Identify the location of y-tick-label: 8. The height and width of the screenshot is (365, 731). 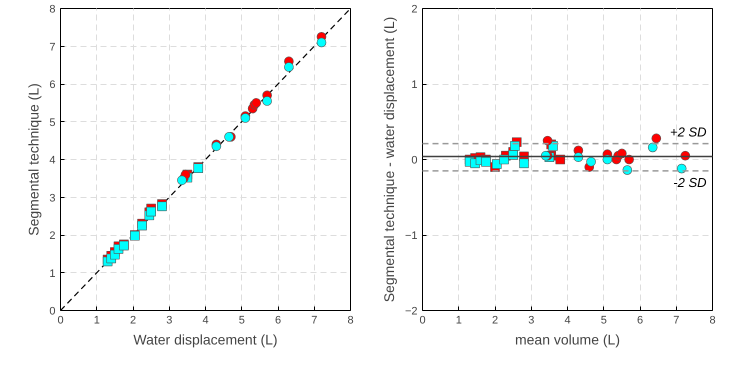
(52, 10).